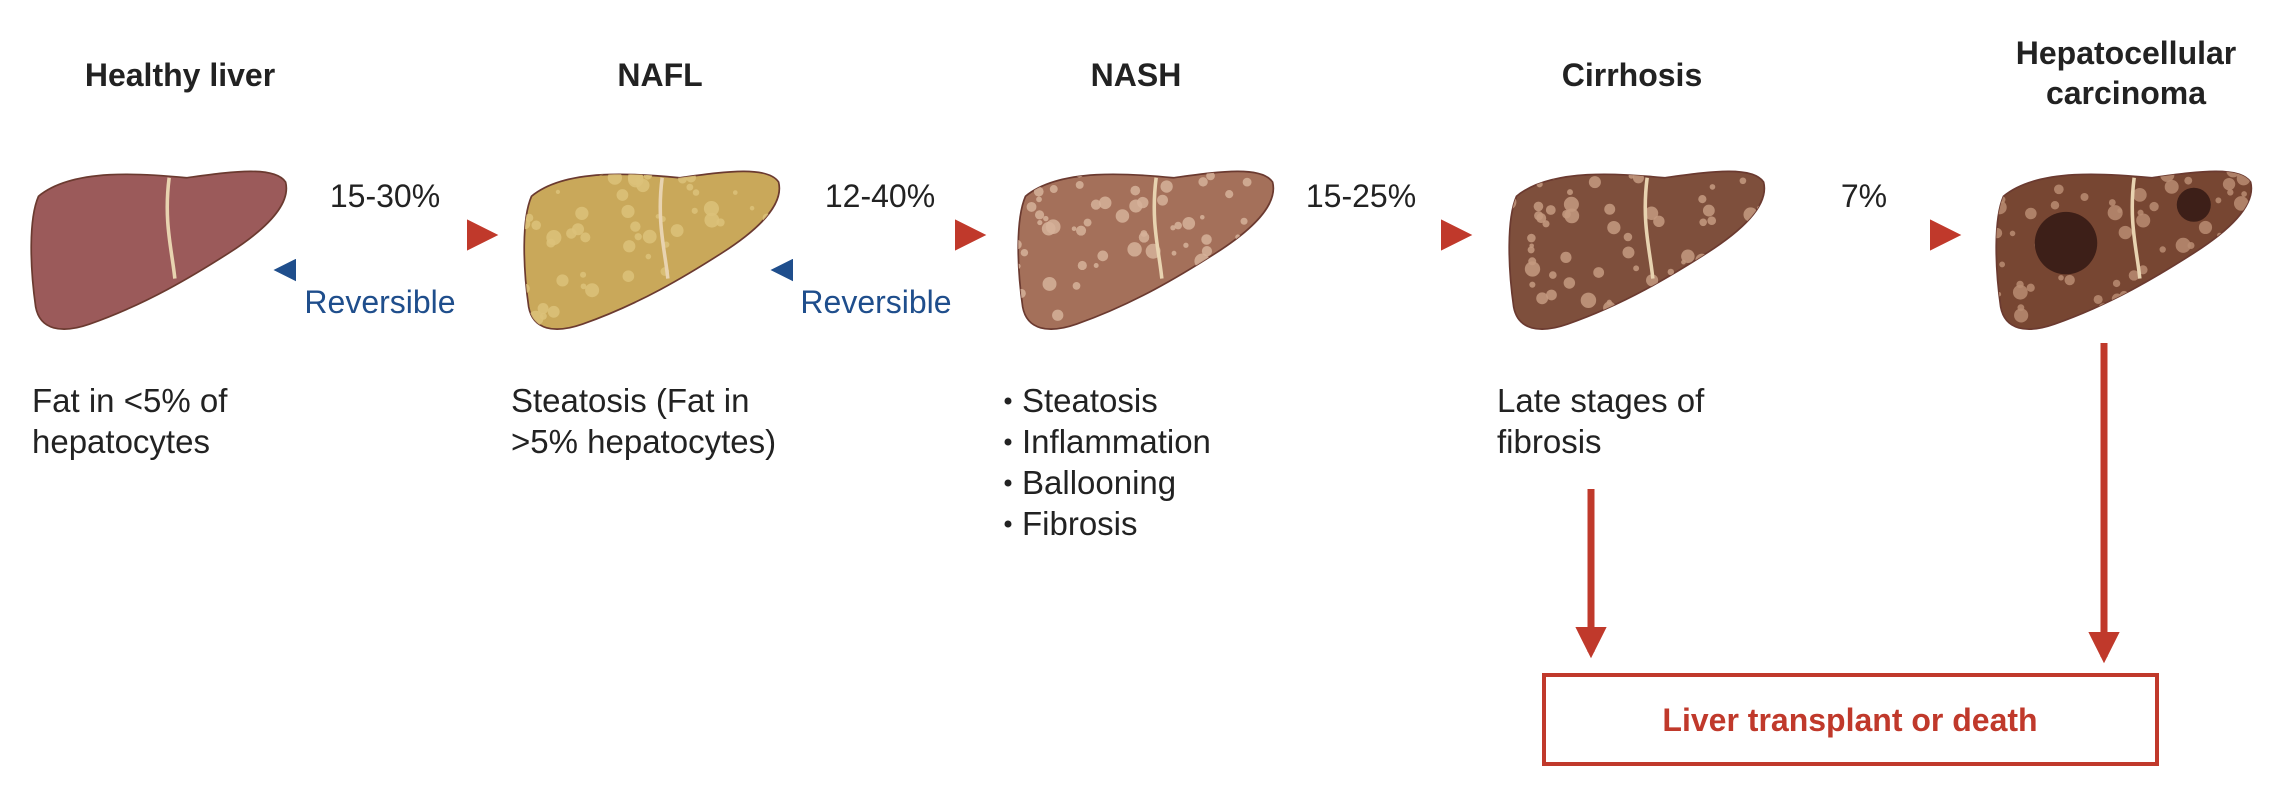 The width and height of the screenshot is (2290, 800). Describe the element at coordinates (1146, 250) in the screenshot. I see `liver-illustration` at that location.